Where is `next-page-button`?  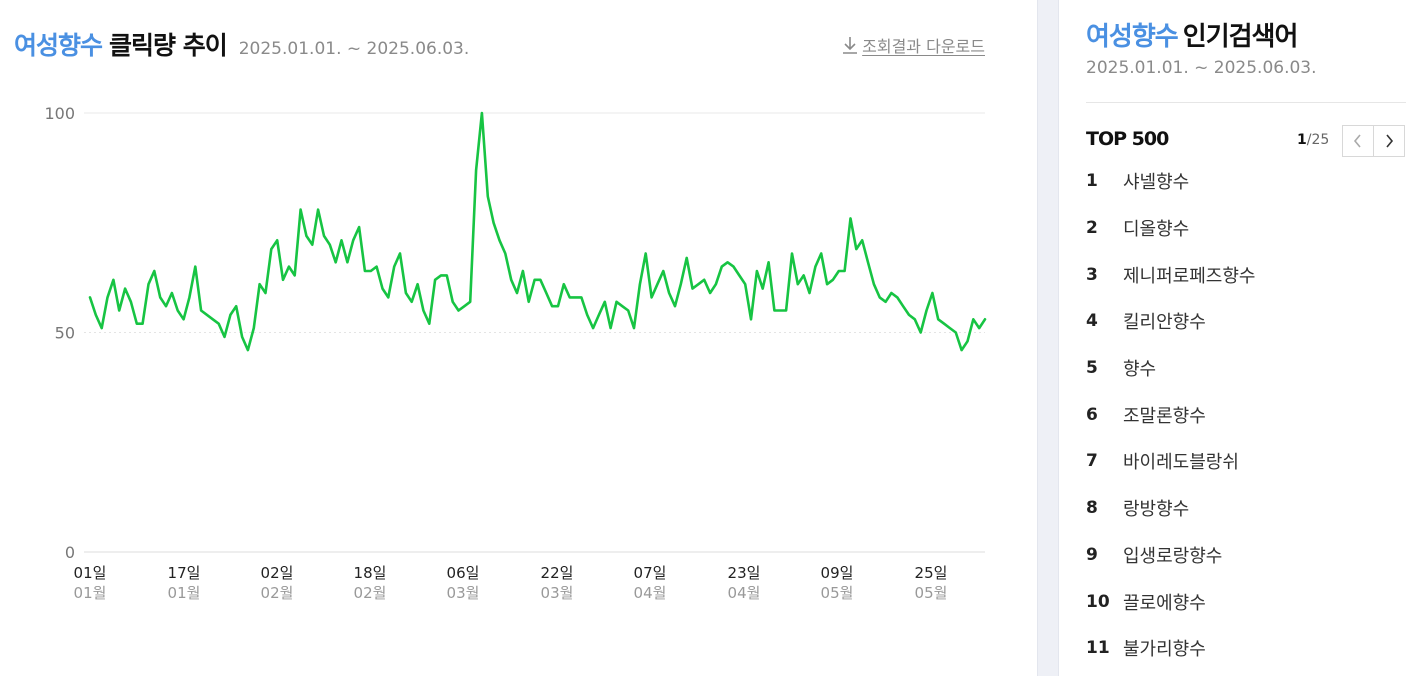
next-page-button is located at coordinates (1389, 141).